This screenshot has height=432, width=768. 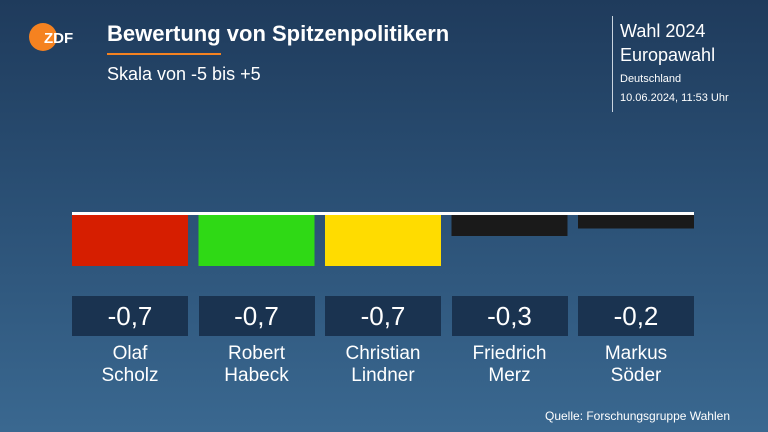 I want to click on category-label-line: Habeck, so click(x=256, y=375).